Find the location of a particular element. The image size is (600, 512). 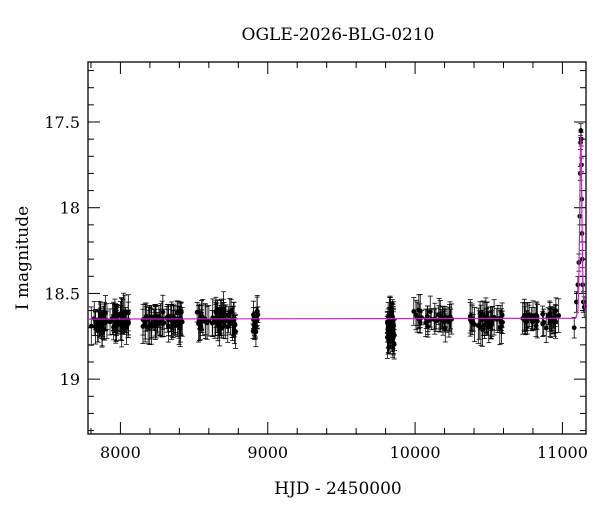

x-tick-label: 9000 is located at coordinates (267, 452).